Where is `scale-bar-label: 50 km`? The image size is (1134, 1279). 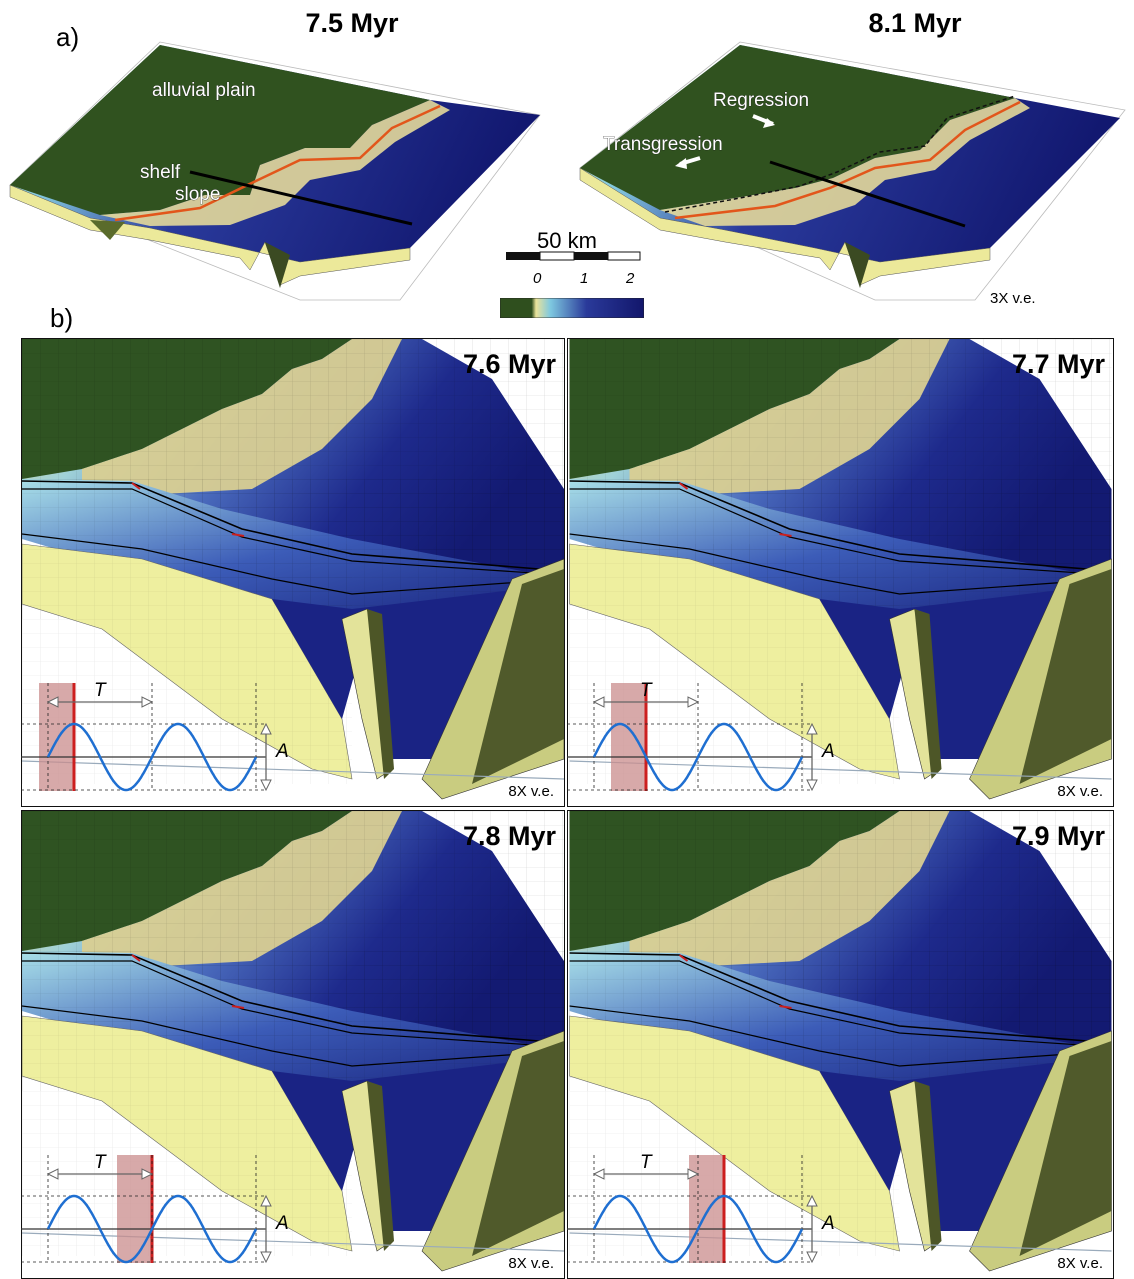
scale-bar-label: 50 km is located at coordinates (567, 240).